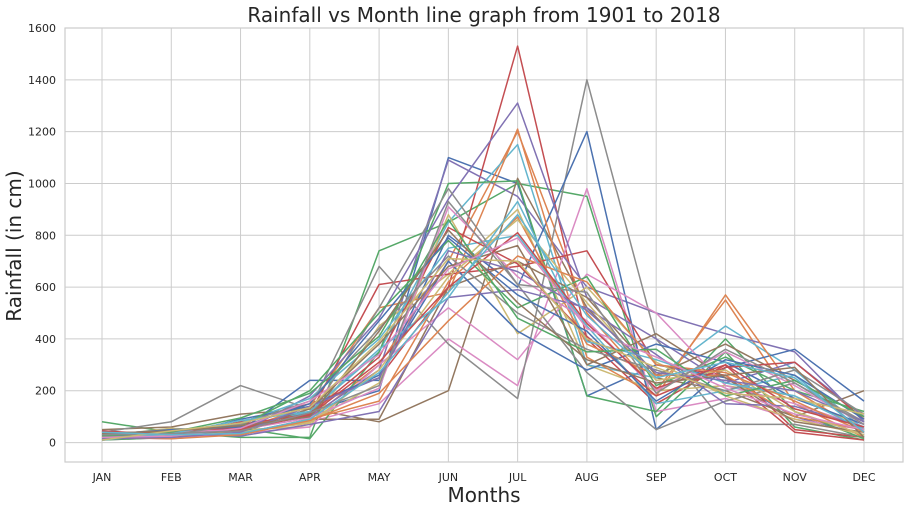  What do you see at coordinates (484, 477) in the screenshot?
I see `x-tick-labels: JAN FEB MAR APR MAY JUN JUL AUG SEP OCT NOV DEC` at bounding box center [484, 477].